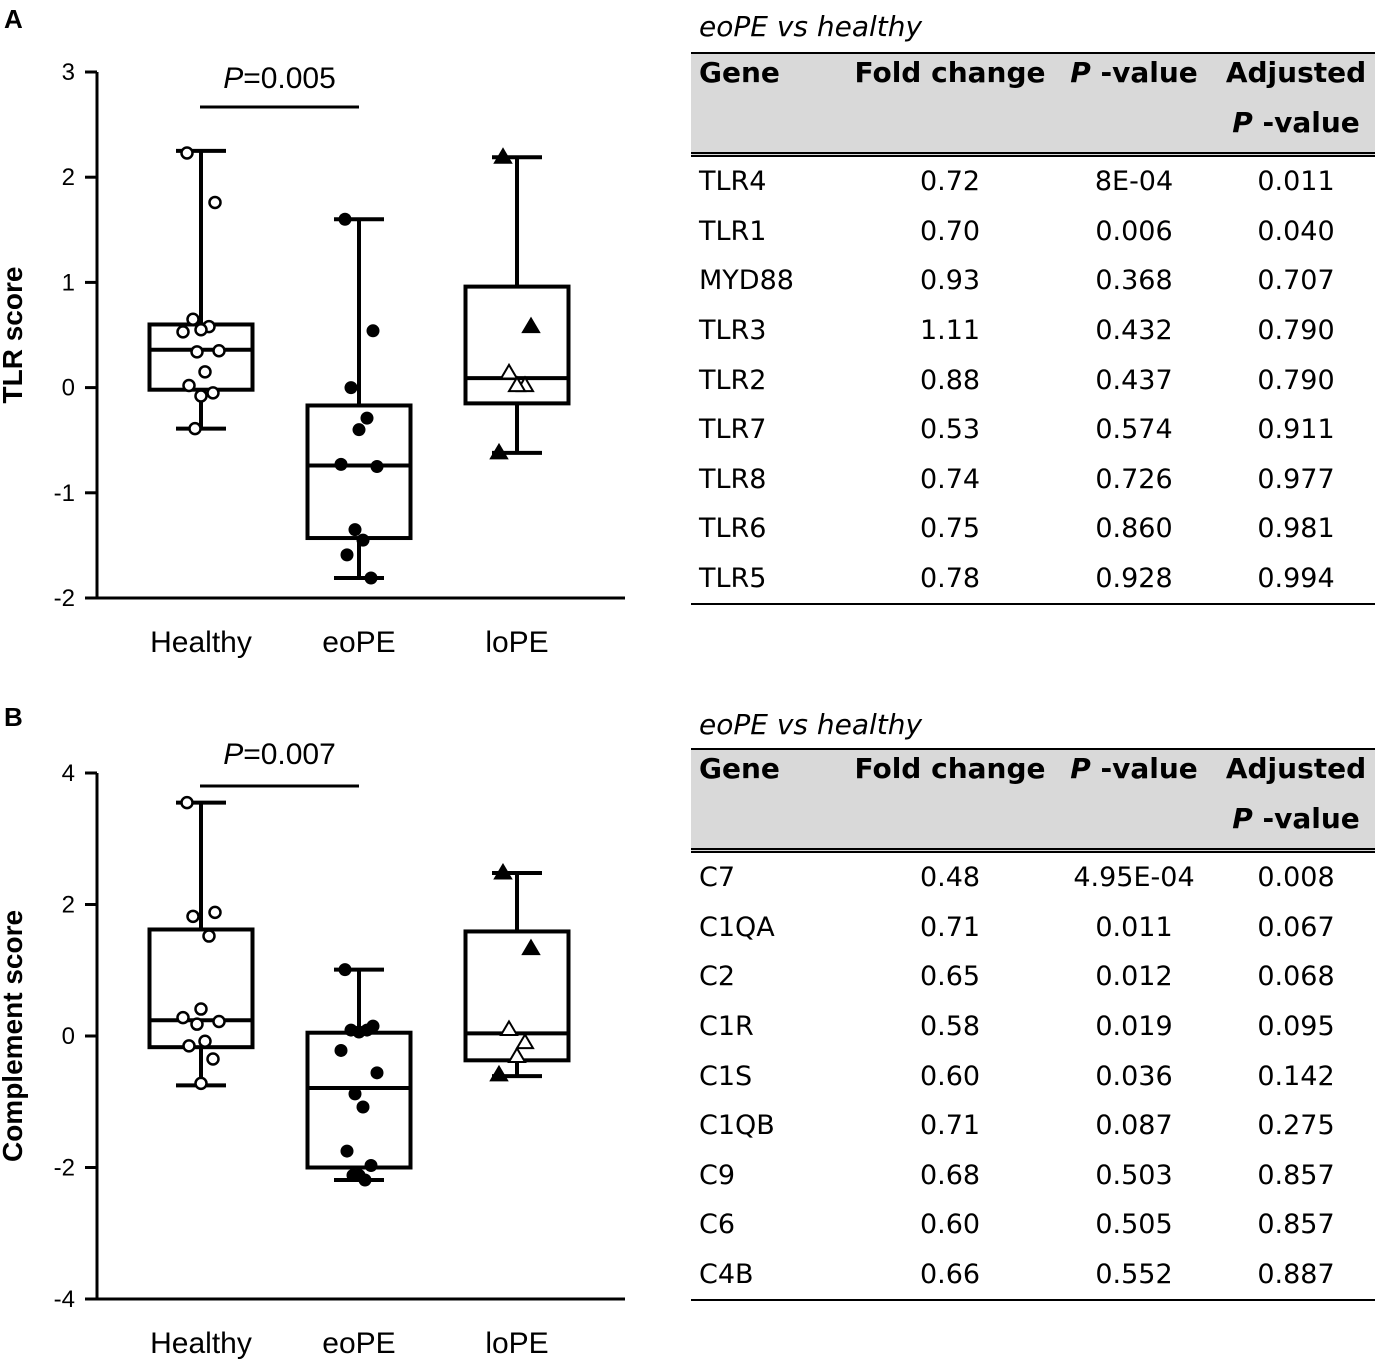 This screenshot has height=1361, width=1379. What do you see at coordinates (201, 642) in the screenshot?
I see `x-tick-label: Healthy` at bounding box center [201, 642].